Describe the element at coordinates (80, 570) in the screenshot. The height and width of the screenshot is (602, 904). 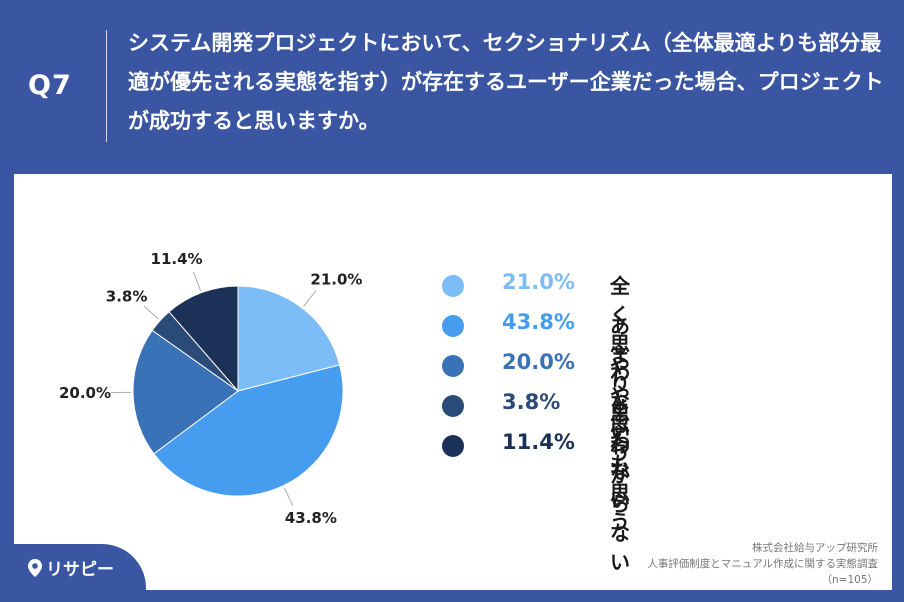
I see `brand-name: リサピー` at that location.